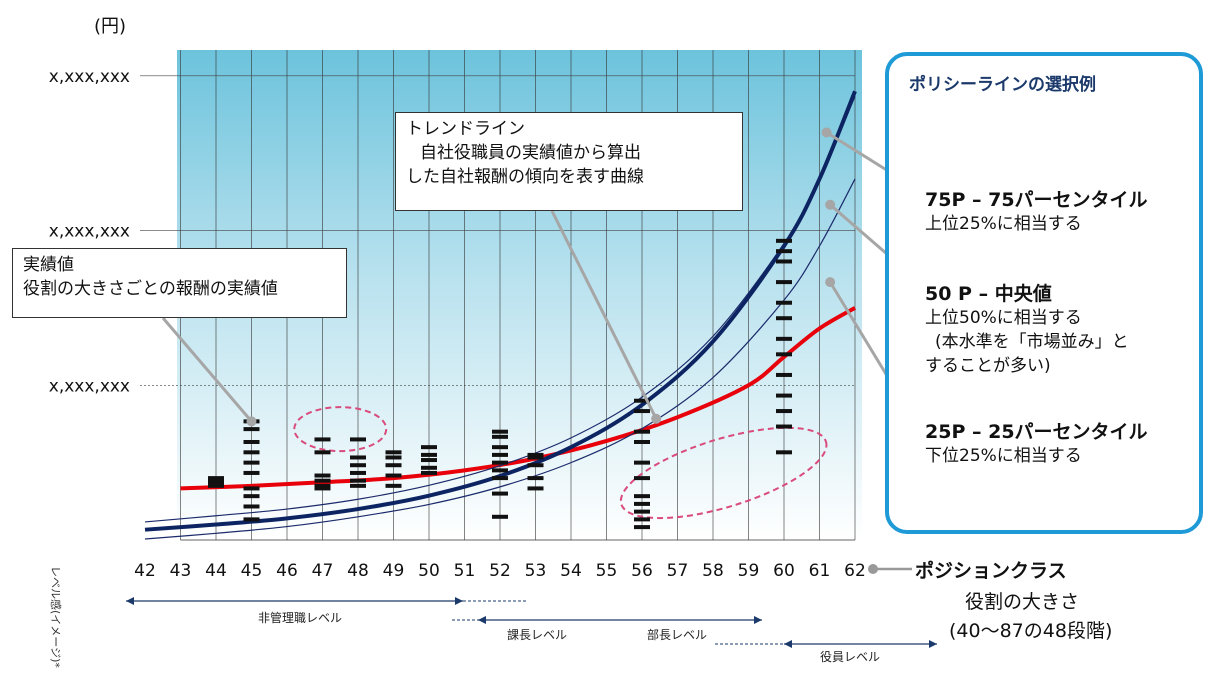 This screenshot has width=1220, height=683. Describe the element at coordinates (749, 571) in the screenshot. I see `x-tick-label: 59` at that location.